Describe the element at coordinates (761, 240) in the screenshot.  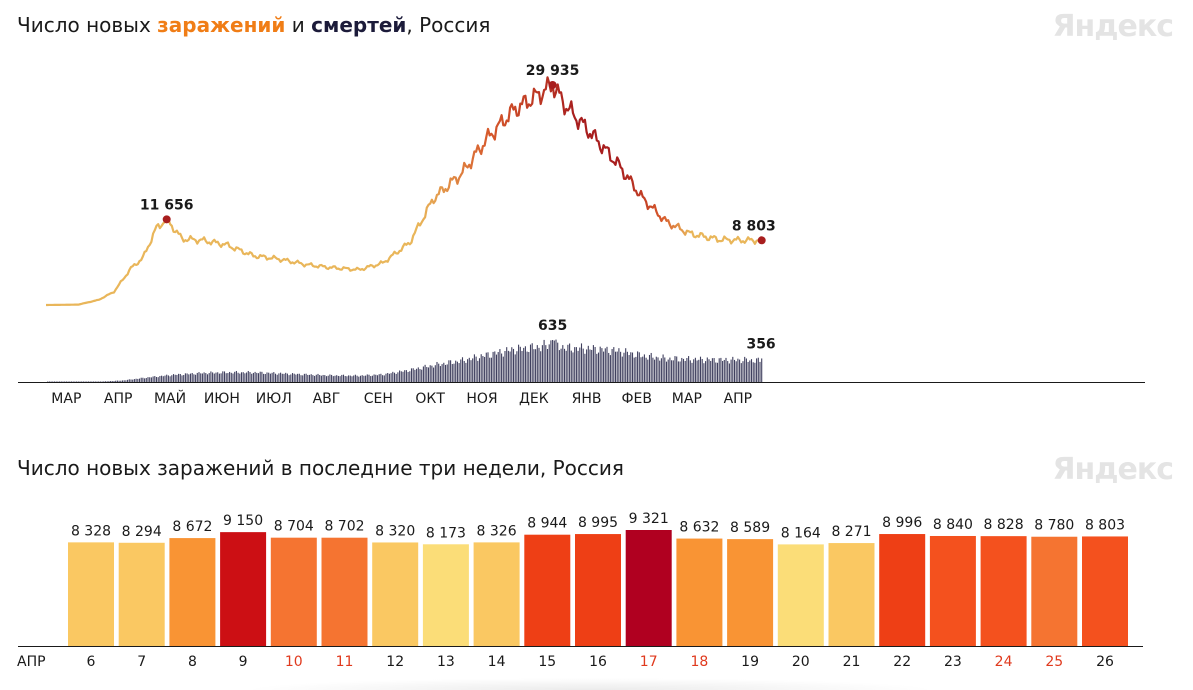
I see `peak-marker` at that location.